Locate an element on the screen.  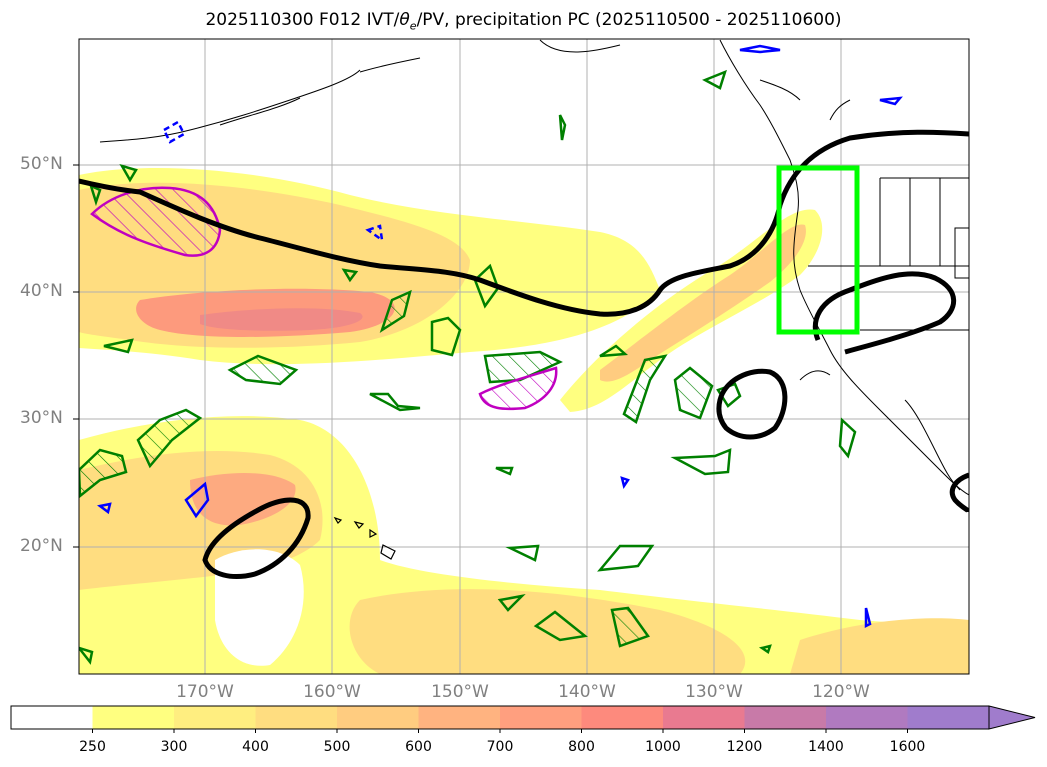
hawaii-islands is located at coordinates (364, 538).